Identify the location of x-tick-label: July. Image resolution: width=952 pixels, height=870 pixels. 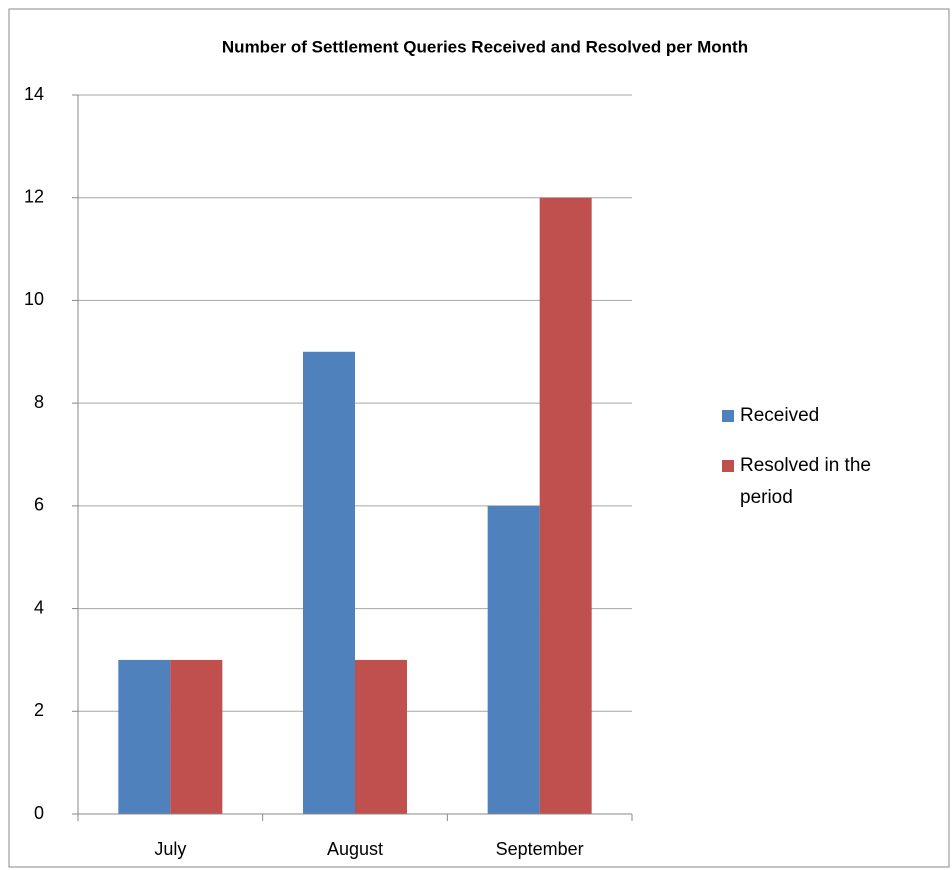
(170, 849).